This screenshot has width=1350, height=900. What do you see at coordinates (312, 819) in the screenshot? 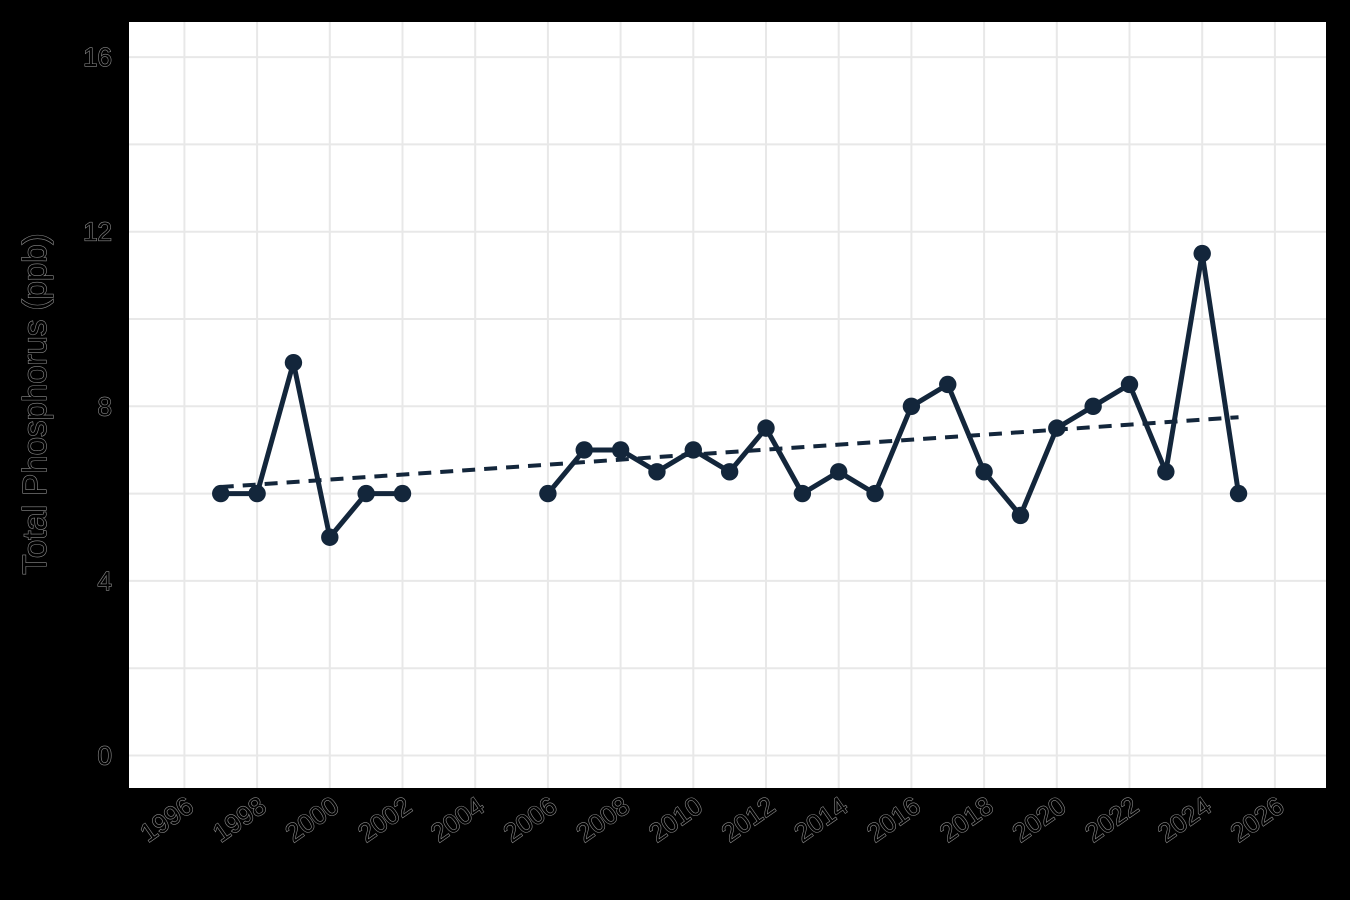
I see `x-tick-label: 2000` at bounding box center [312, 819].